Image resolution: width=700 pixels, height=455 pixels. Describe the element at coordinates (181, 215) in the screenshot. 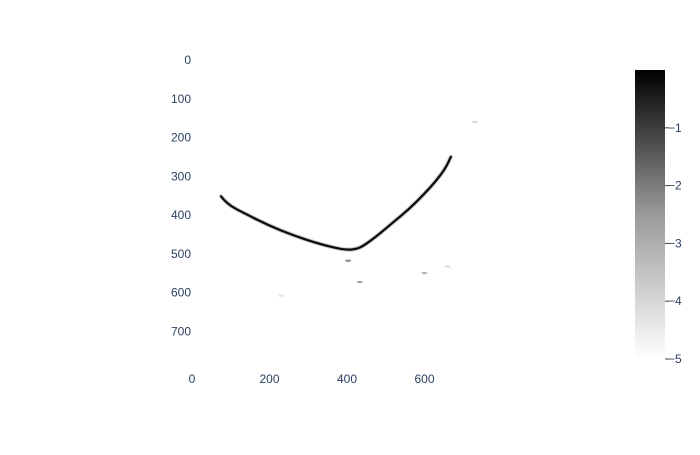

I see `y-tick-label: 400` at that location.